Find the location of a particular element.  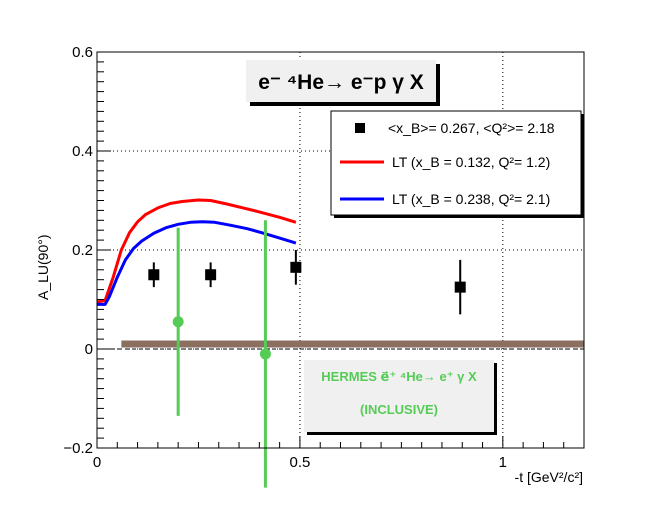

hermes-line2: (INCLUSIVE) is located at coordinates (399, 409).